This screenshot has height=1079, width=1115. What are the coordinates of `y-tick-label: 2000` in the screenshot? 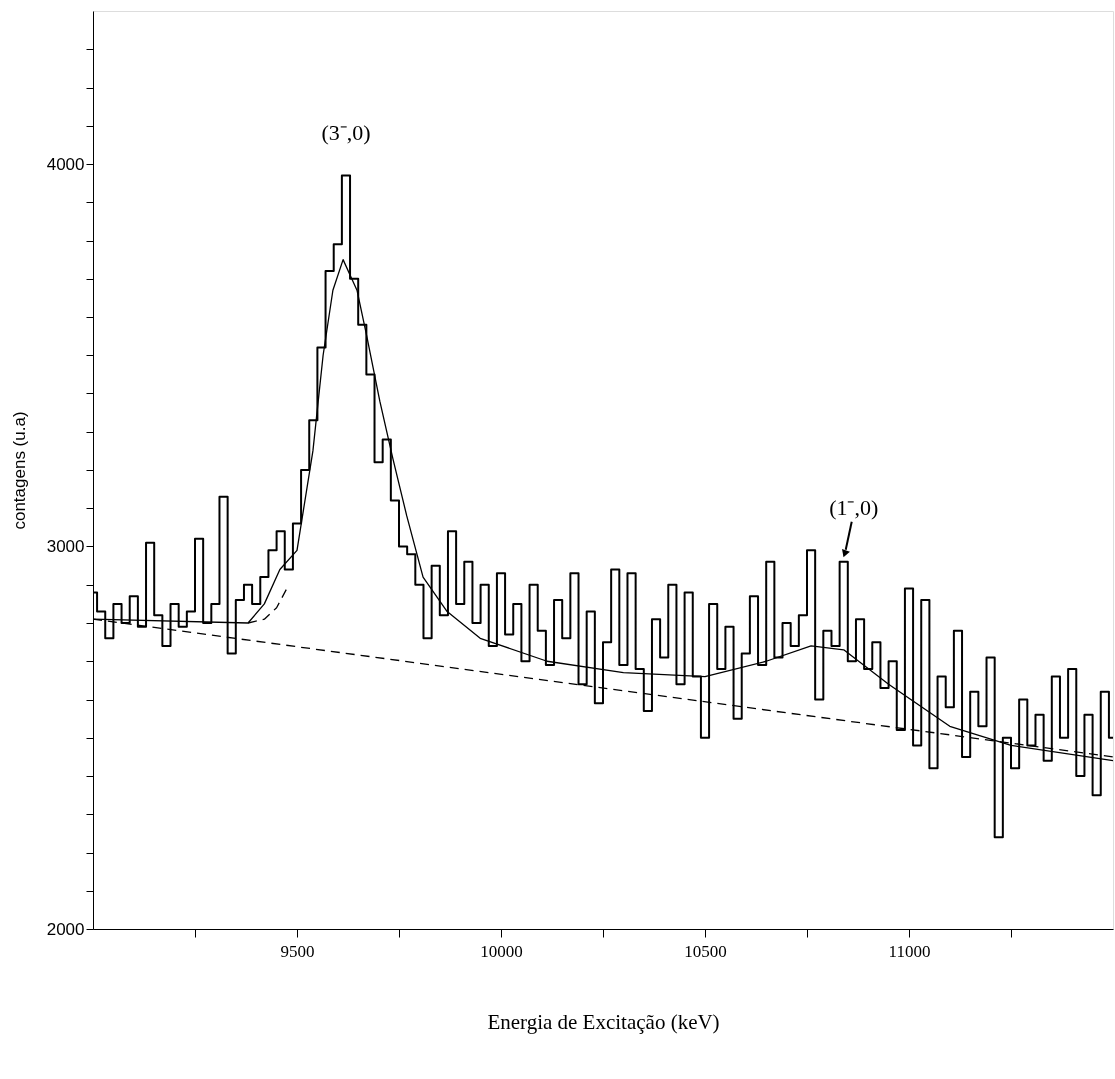 It's located at (65, 929).